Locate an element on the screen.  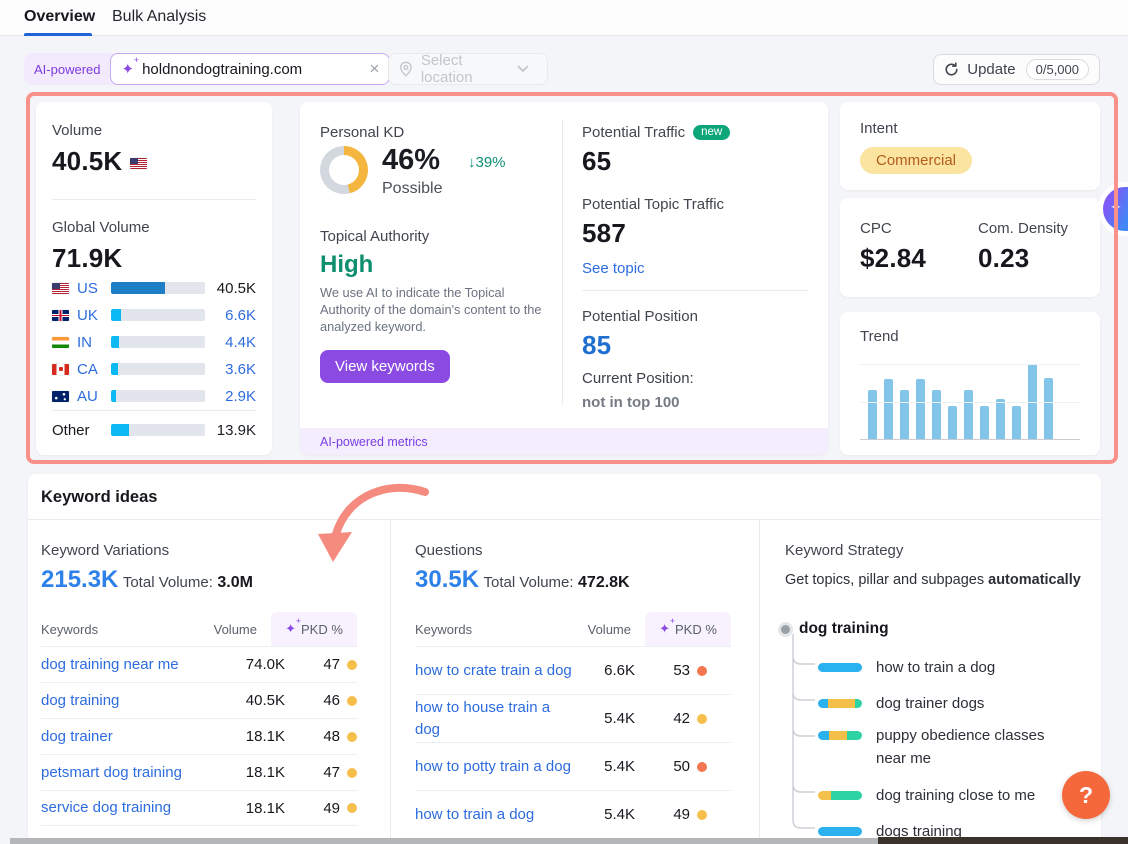
sparkle-icon: ✦ + is located at coordinates (130, 66).